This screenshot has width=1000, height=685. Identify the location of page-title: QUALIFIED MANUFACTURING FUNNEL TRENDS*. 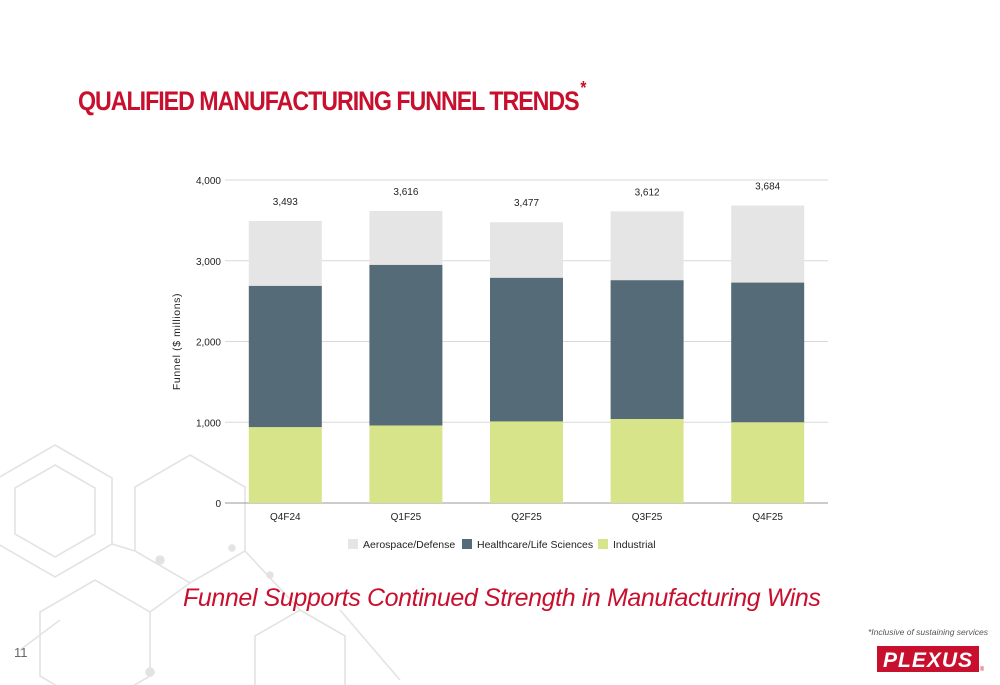
(332, 97).